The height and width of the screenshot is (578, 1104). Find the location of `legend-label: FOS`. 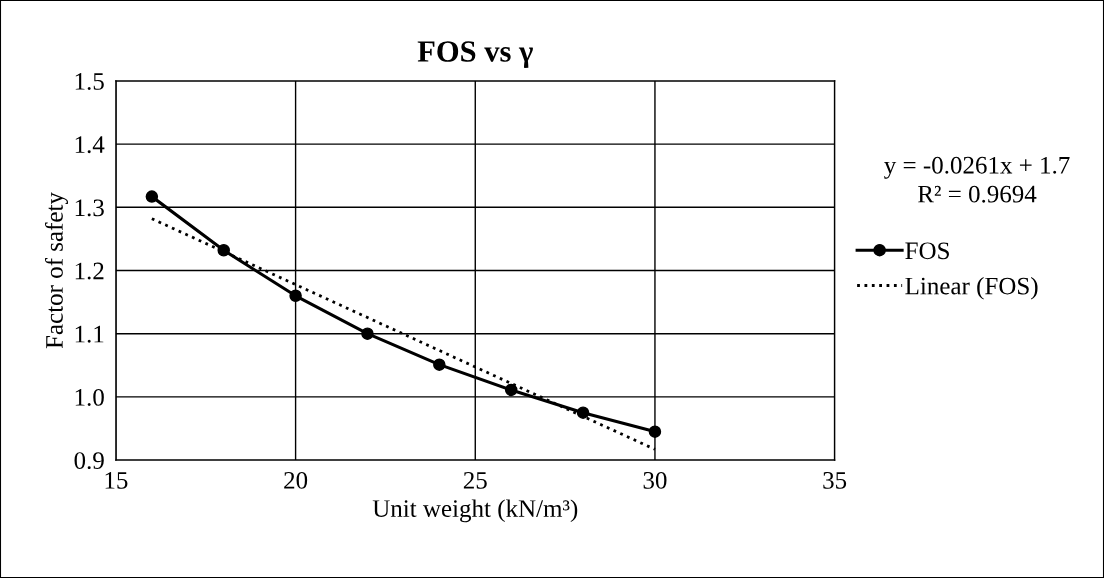

legend-label: FOS is located at coordinates (927, 251).